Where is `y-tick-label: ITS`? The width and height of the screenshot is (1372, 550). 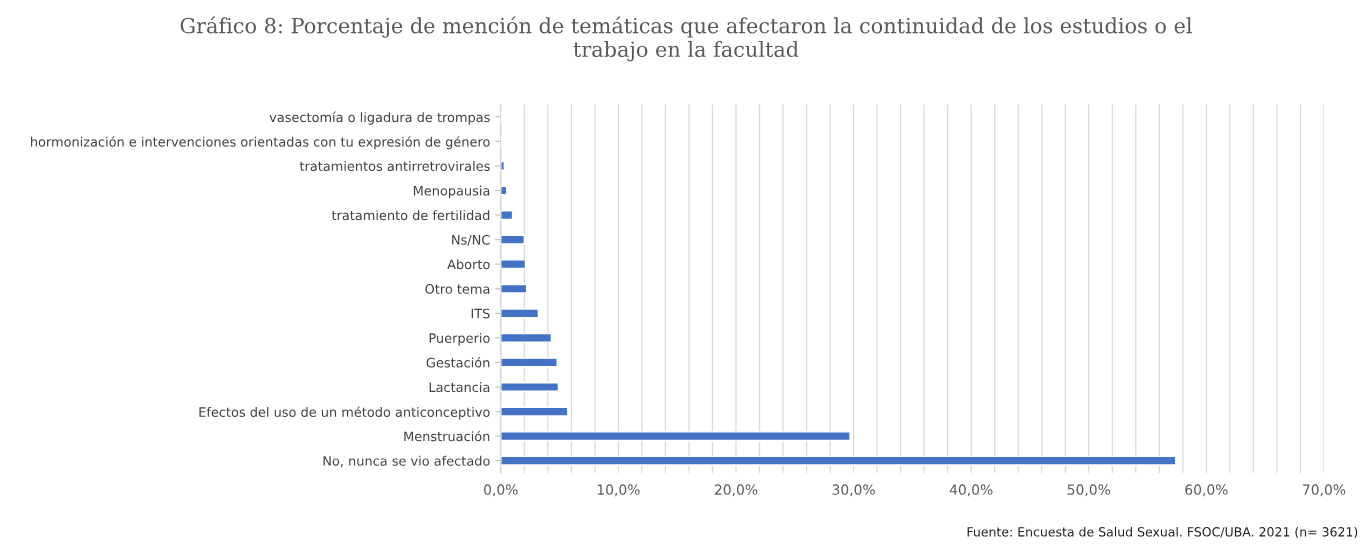 y-tick-label: ITS is located at coordinates (480, 313).